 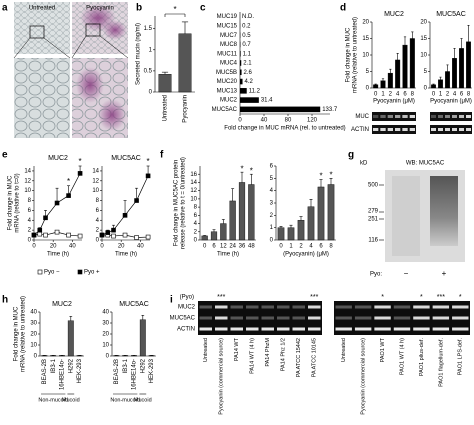 I want to click on lane-label: PAO1 WT, so click(x=383, y=349).